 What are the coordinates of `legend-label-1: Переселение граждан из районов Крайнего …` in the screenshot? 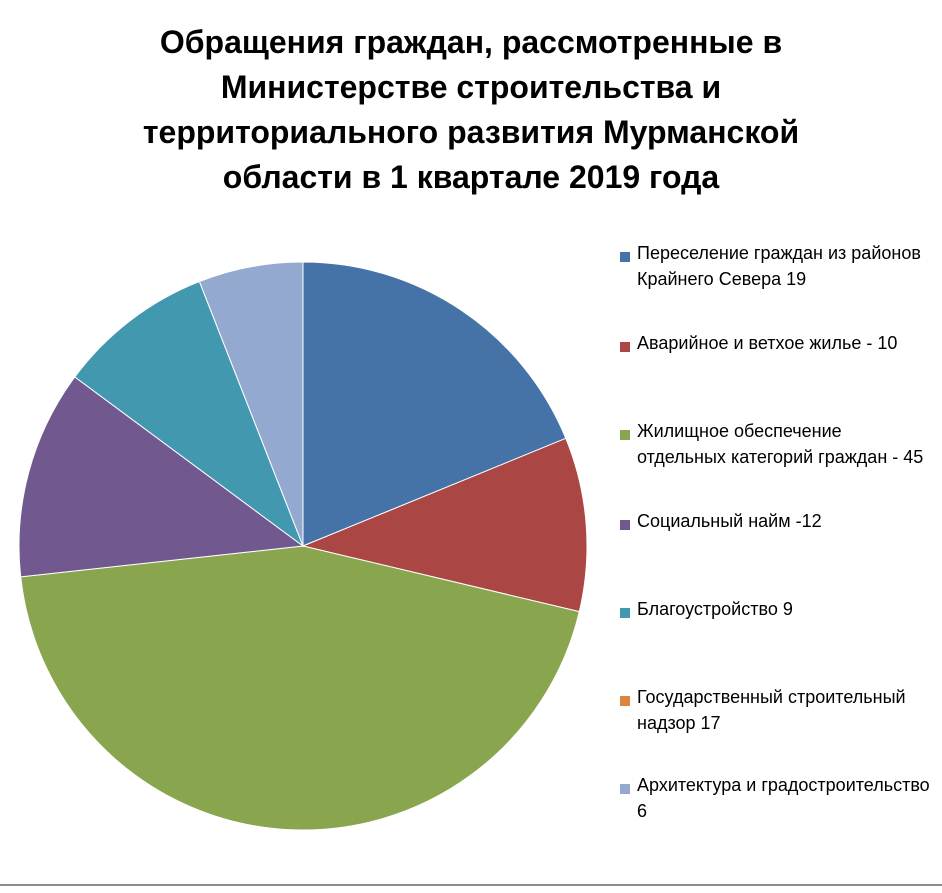 It's located at (779, 266).